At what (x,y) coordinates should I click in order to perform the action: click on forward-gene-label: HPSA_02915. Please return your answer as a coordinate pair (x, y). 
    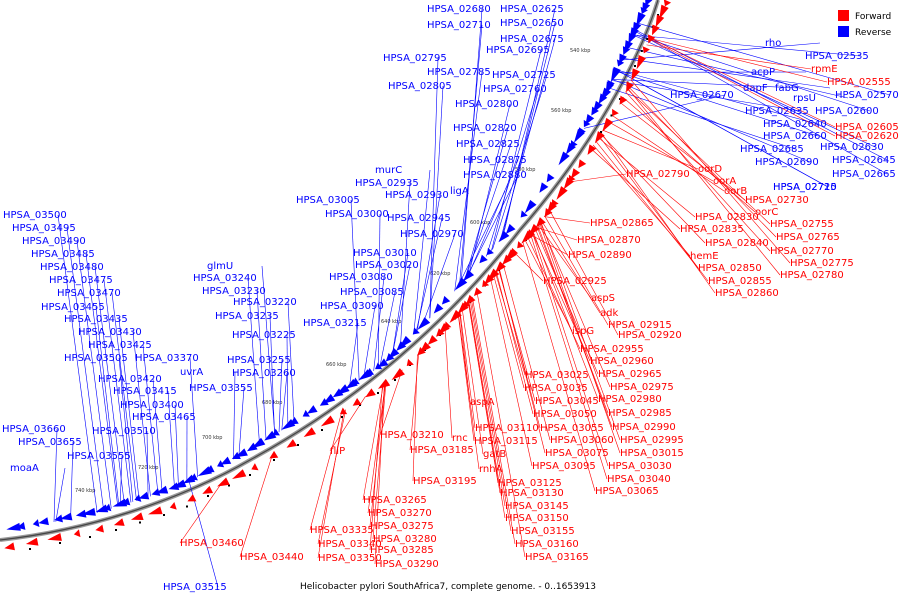
    Looking at the image, I should click on (640, 325).